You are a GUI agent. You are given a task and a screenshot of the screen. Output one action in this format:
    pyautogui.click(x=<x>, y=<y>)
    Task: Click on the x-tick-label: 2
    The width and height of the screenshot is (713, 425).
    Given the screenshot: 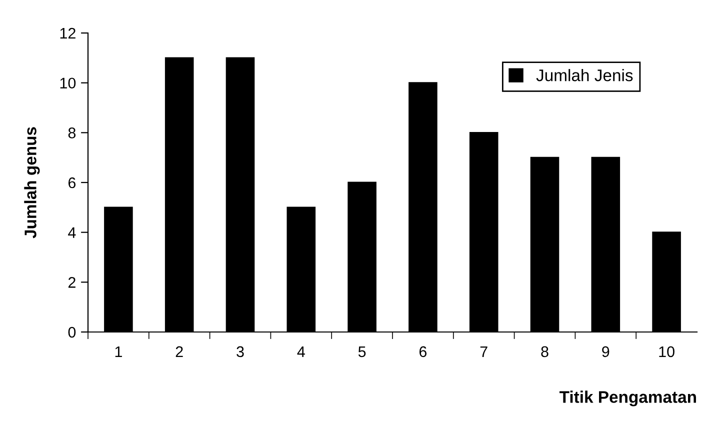 What is the action you would take?
    pyautogui.click(x=179, y=351)
    